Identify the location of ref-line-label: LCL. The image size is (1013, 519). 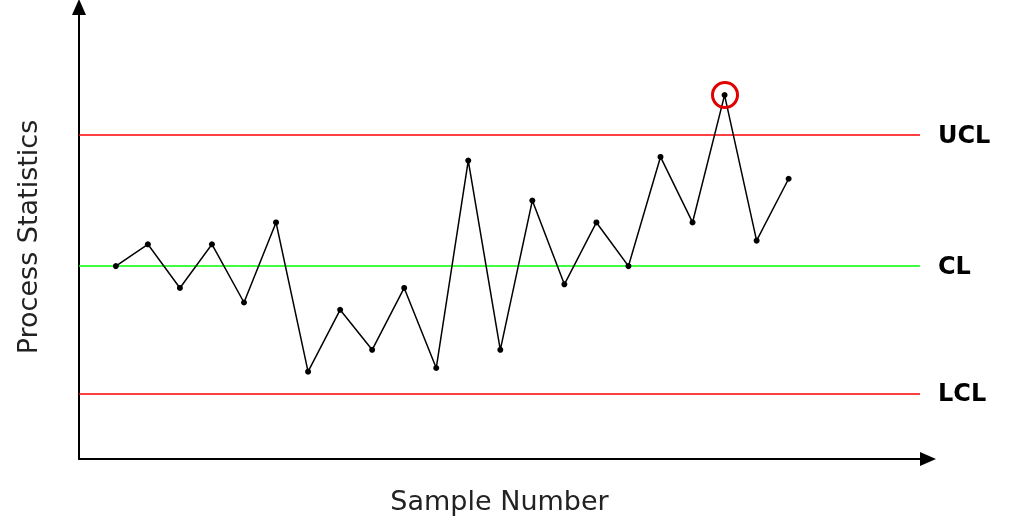
(962, 393).